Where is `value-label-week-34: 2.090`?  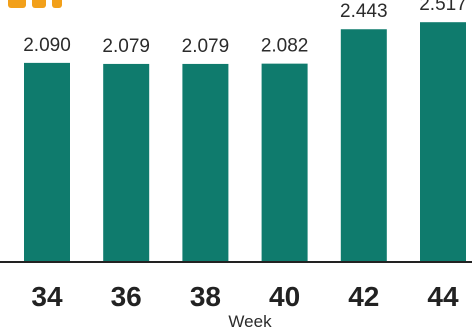 value-label-week-34: 2.090 is located at coordinates (47, 45).